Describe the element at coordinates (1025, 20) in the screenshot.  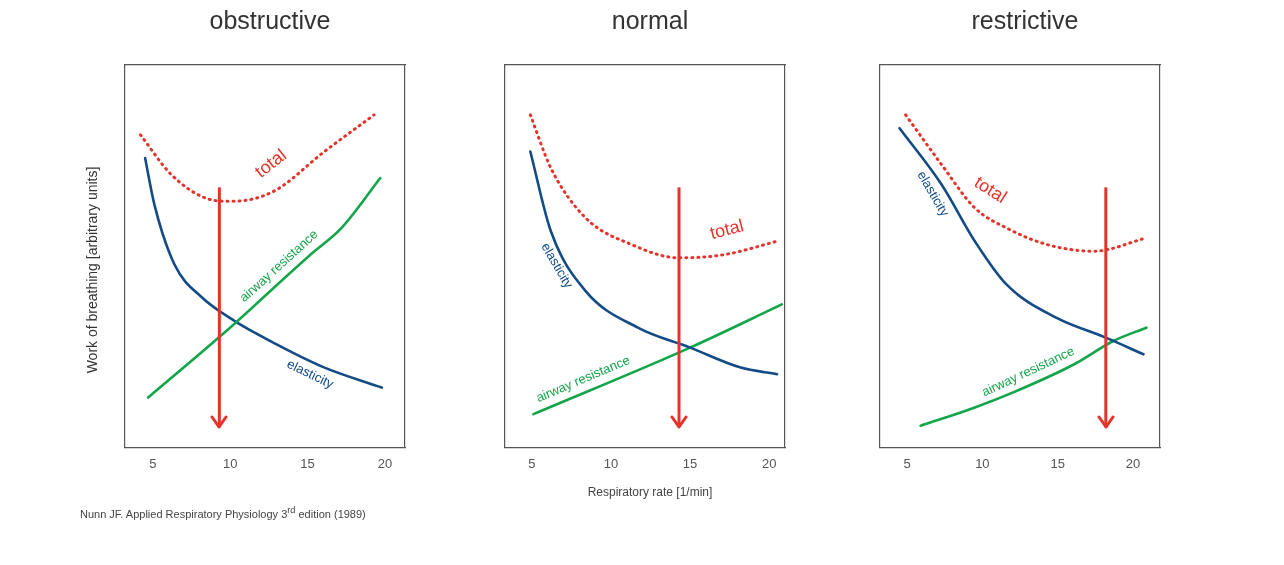
I see `chart-title: restrictive` at that location.